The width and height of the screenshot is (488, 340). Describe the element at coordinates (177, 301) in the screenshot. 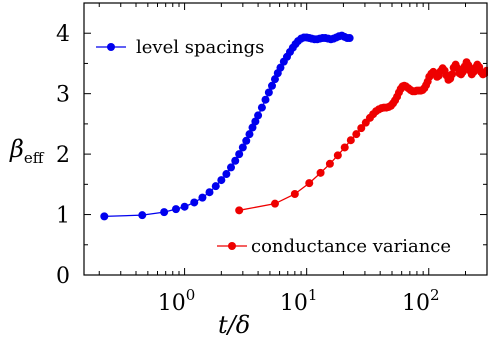

I see `x-tick-label: 10⁰` at that location.